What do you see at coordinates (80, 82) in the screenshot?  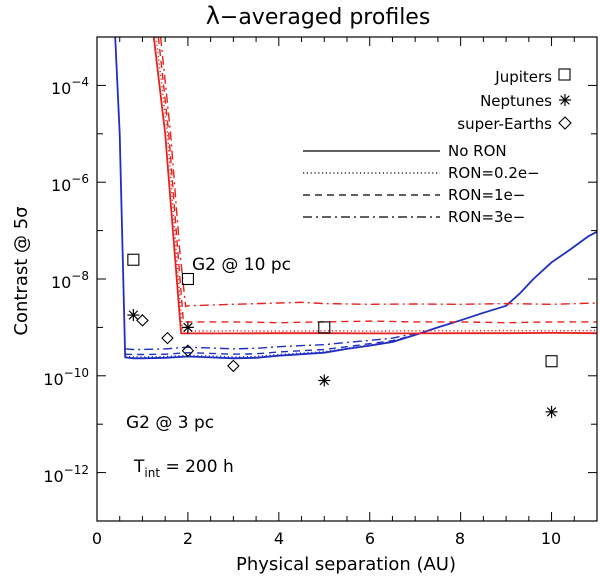 I see `y-tick-exp: −4` at bounding box center [80, 82].